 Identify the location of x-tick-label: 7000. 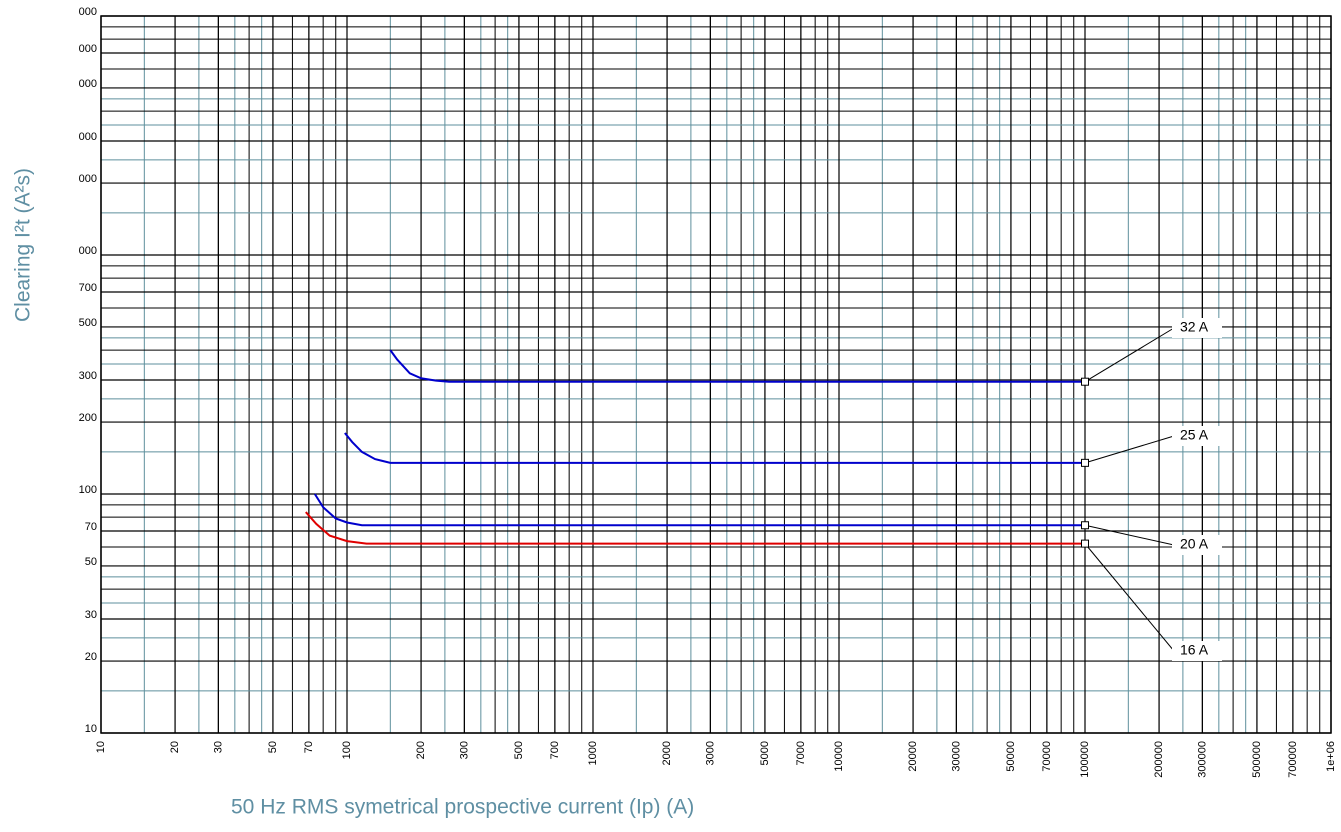
(801, 753).